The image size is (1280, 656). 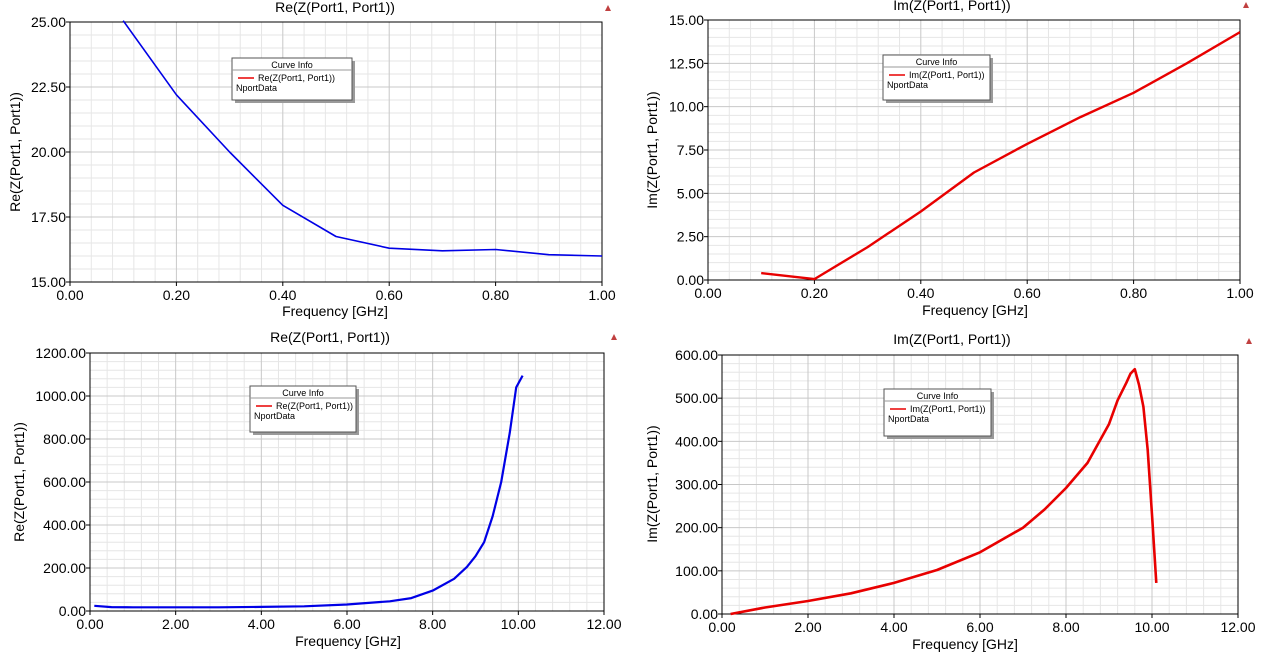 What do you see at coordinates (48, 87) in the screenshot?
I see `y-tick-label: 22.50` at bounding box center [48, 87].